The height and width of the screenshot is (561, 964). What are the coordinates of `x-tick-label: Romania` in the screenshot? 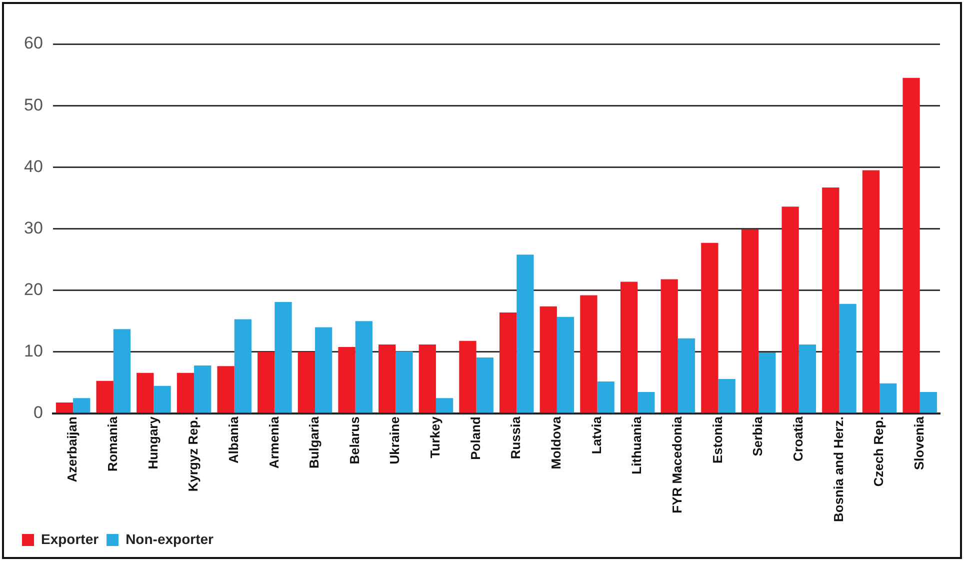 It's located at (112, 444).